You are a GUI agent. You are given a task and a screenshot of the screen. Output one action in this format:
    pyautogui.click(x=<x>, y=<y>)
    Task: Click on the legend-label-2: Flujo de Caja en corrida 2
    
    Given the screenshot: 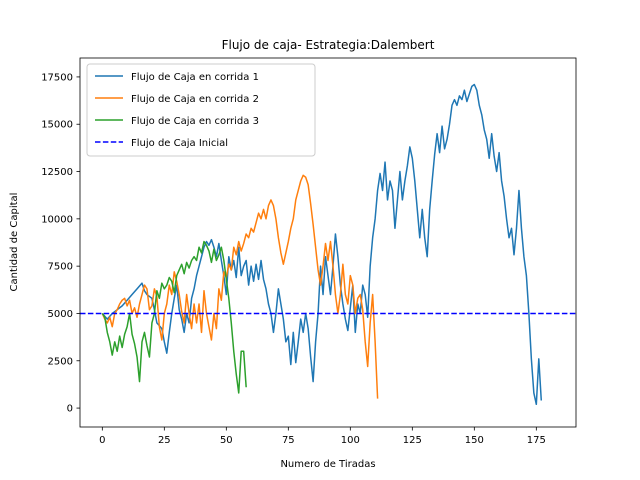 What is the action you would take?
    pyautogui.click(x=195, y=99)
    